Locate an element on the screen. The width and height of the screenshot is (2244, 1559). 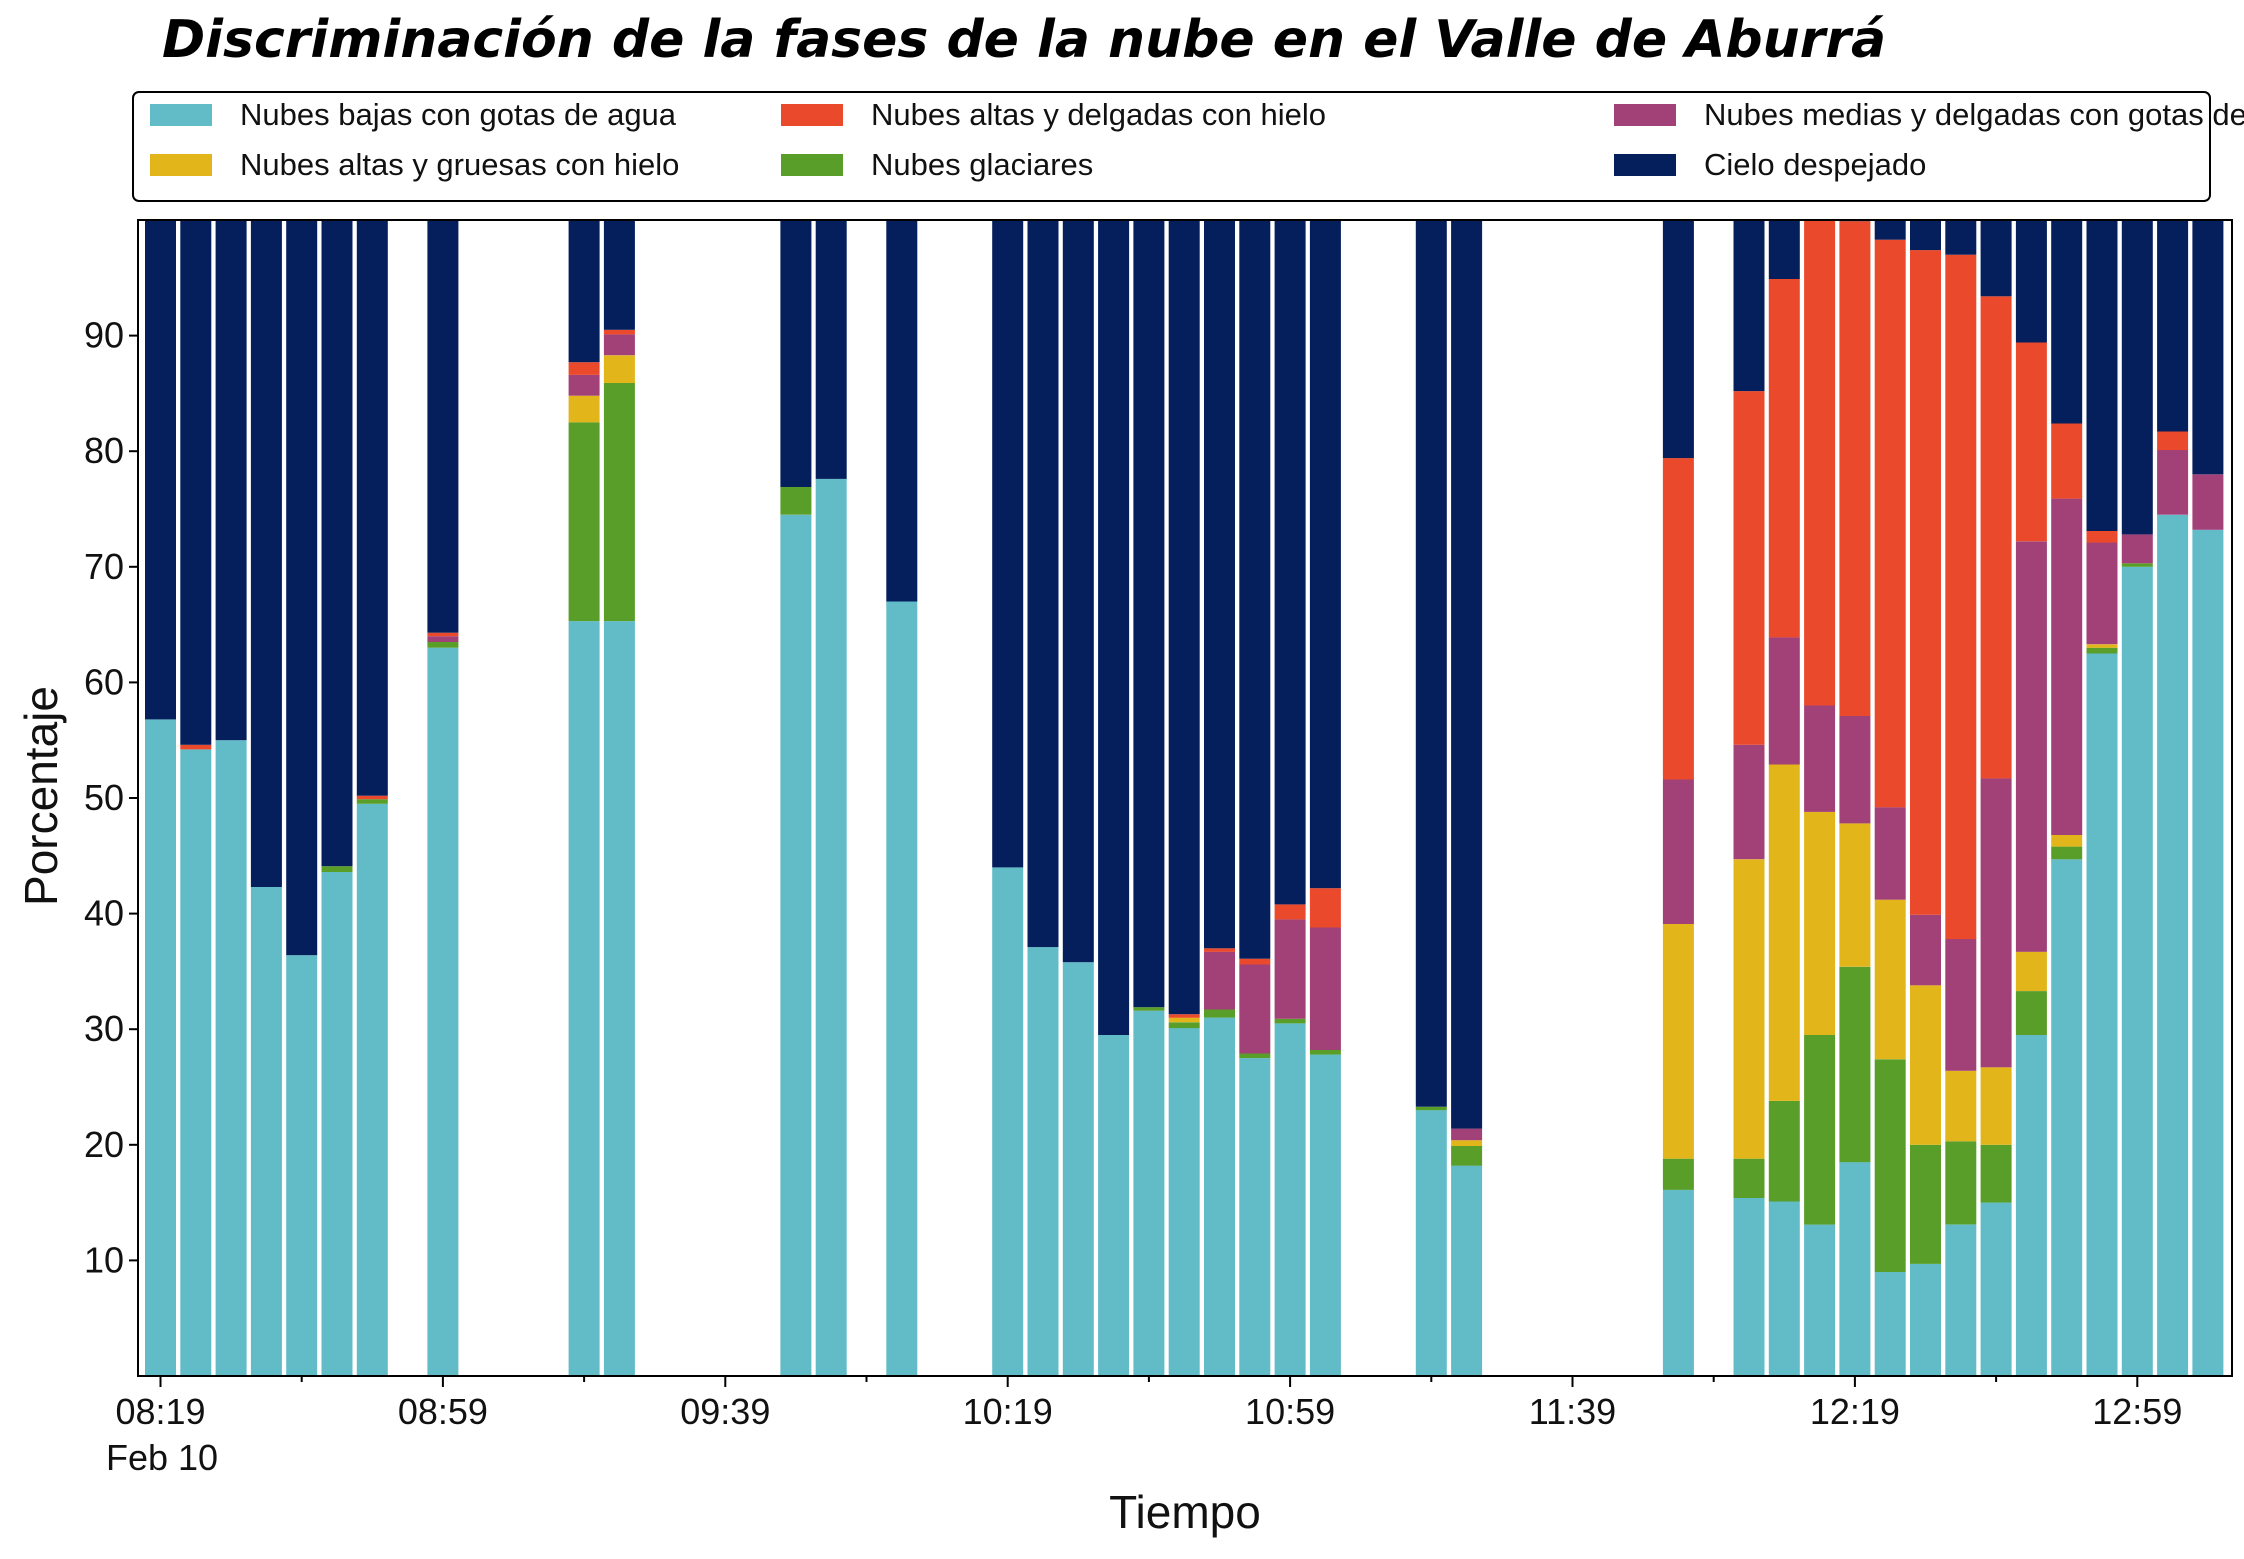
x-tick-label: 12:59 is located at coordinates (2137, 1411).